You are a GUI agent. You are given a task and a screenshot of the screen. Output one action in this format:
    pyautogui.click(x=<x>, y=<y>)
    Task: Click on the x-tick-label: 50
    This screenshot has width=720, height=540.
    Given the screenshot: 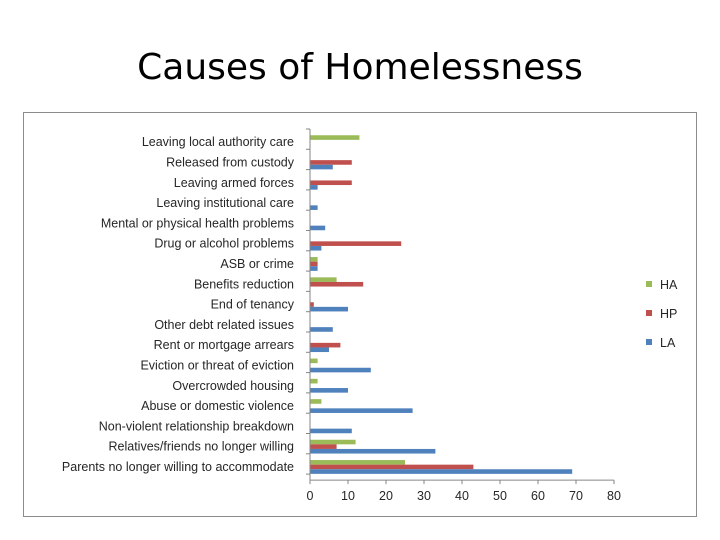 What is the action you would take?
    pyautogui.click(x=500, y=496)
    